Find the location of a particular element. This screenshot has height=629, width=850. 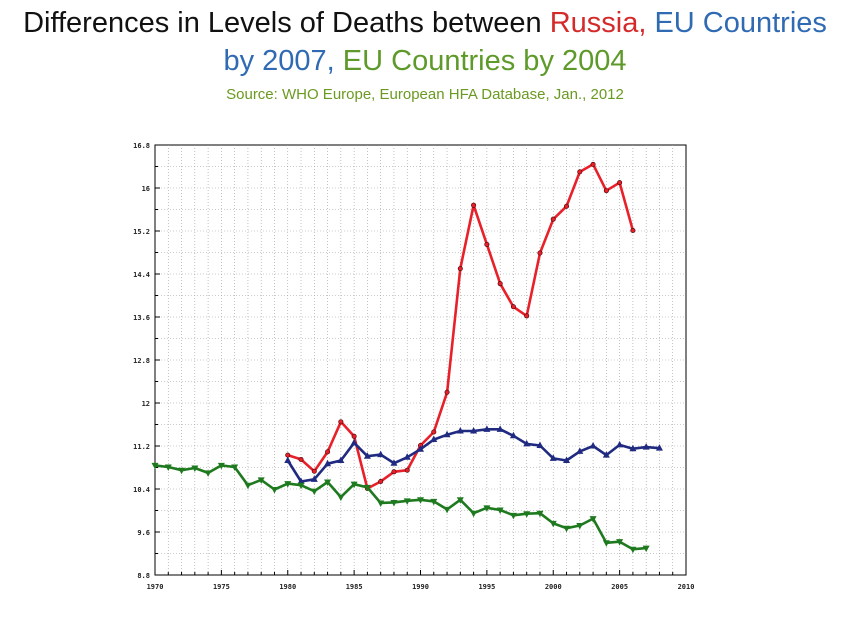

title-eu2004: EU Countries by 2004 is located at coordinates (484, 61).